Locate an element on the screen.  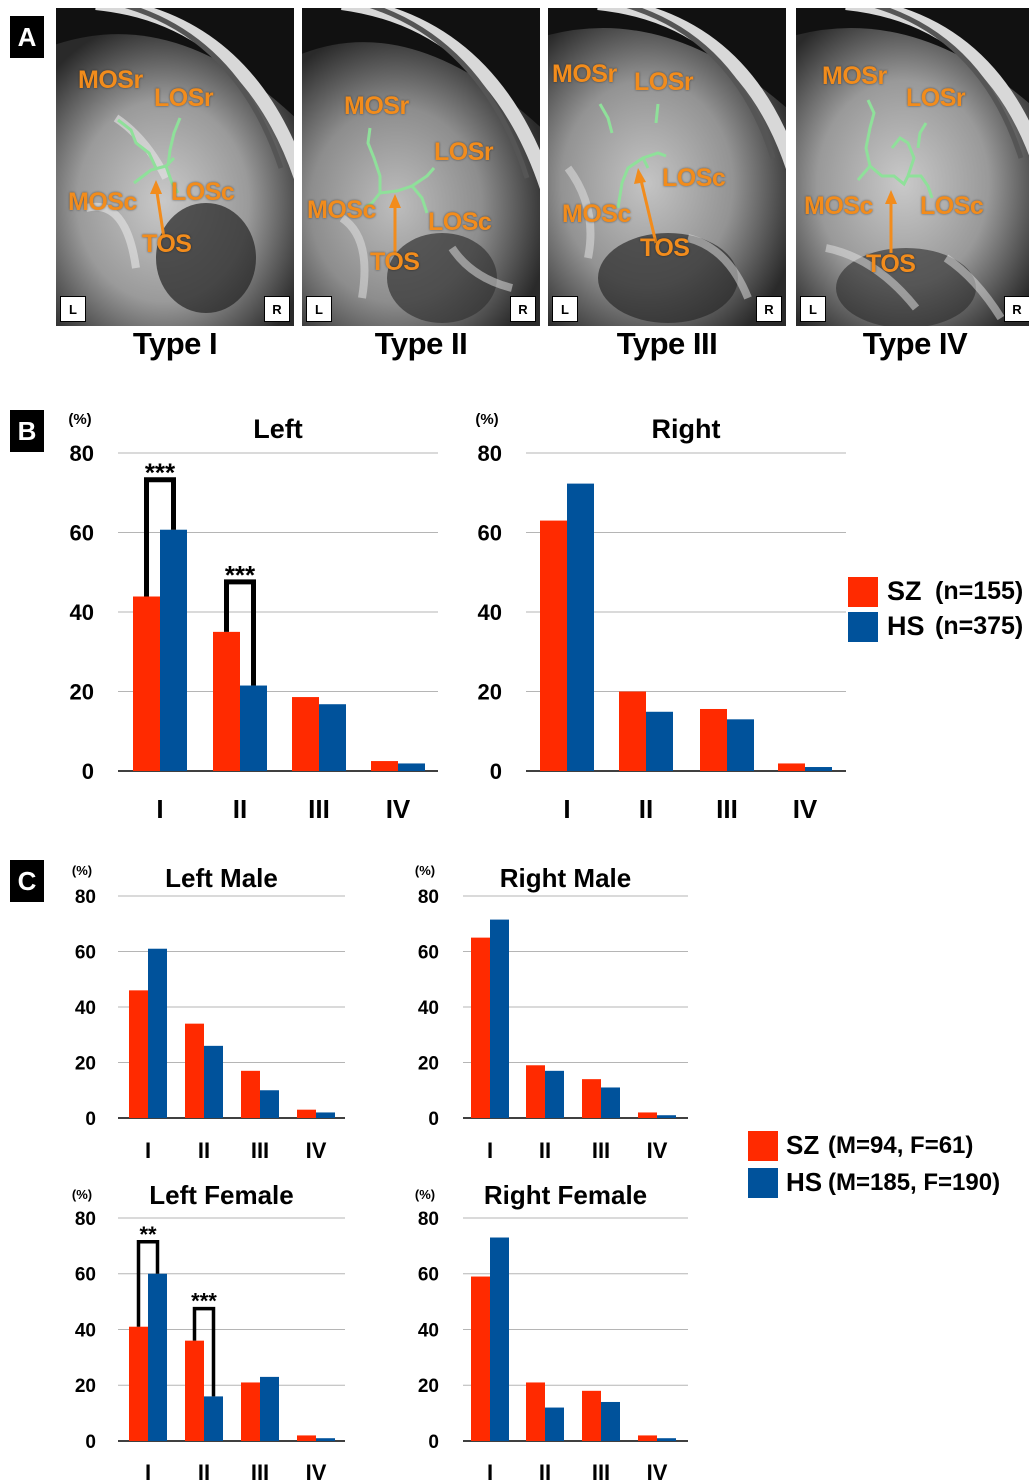
legend-n-sz: (M=94, F=61) is located at coordinates (901, 1145).